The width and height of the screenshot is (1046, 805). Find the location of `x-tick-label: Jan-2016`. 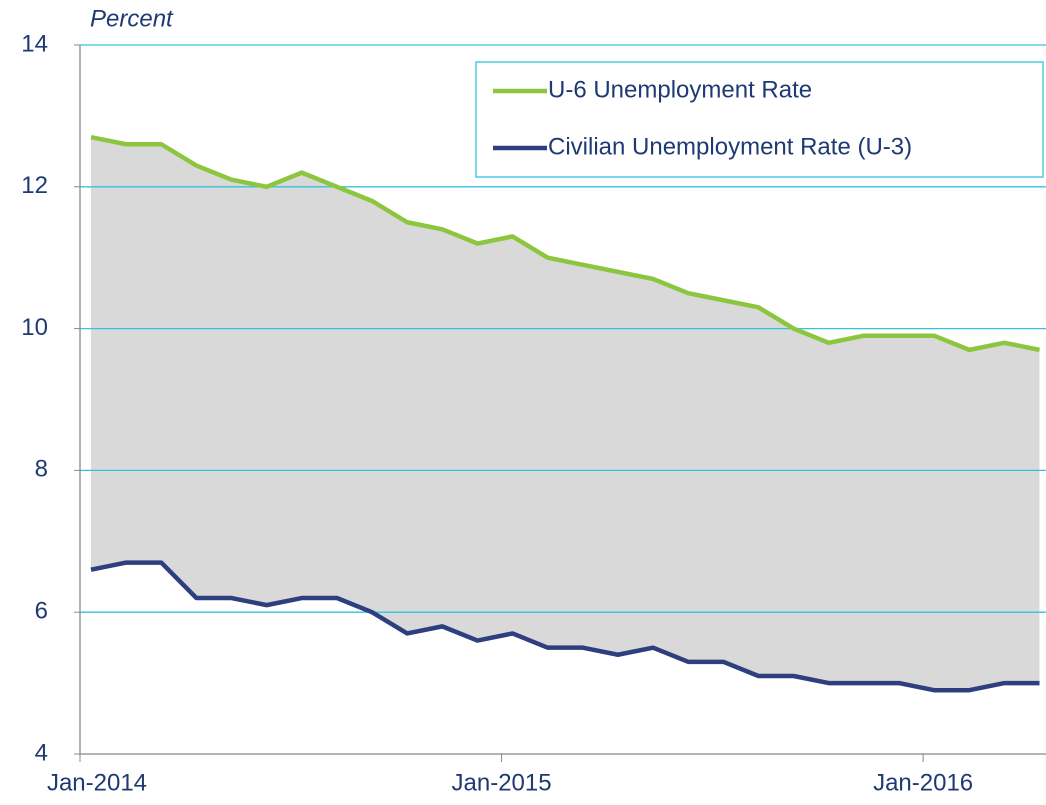

x-tick-label: Jan-2016 is located at coordinates (923, 782).